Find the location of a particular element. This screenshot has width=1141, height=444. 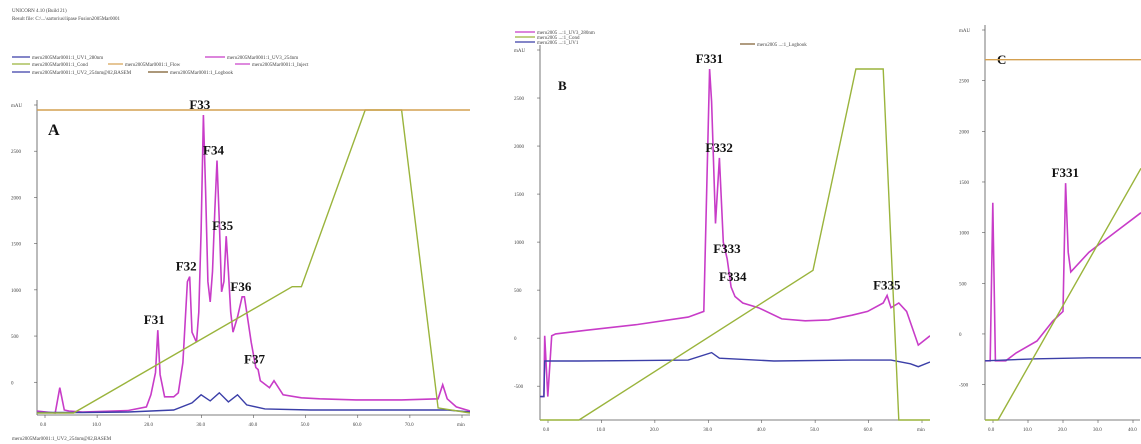

legend-a-entry: mero2005Mar0001:1_Logbook is located at coordinates (202, 73).